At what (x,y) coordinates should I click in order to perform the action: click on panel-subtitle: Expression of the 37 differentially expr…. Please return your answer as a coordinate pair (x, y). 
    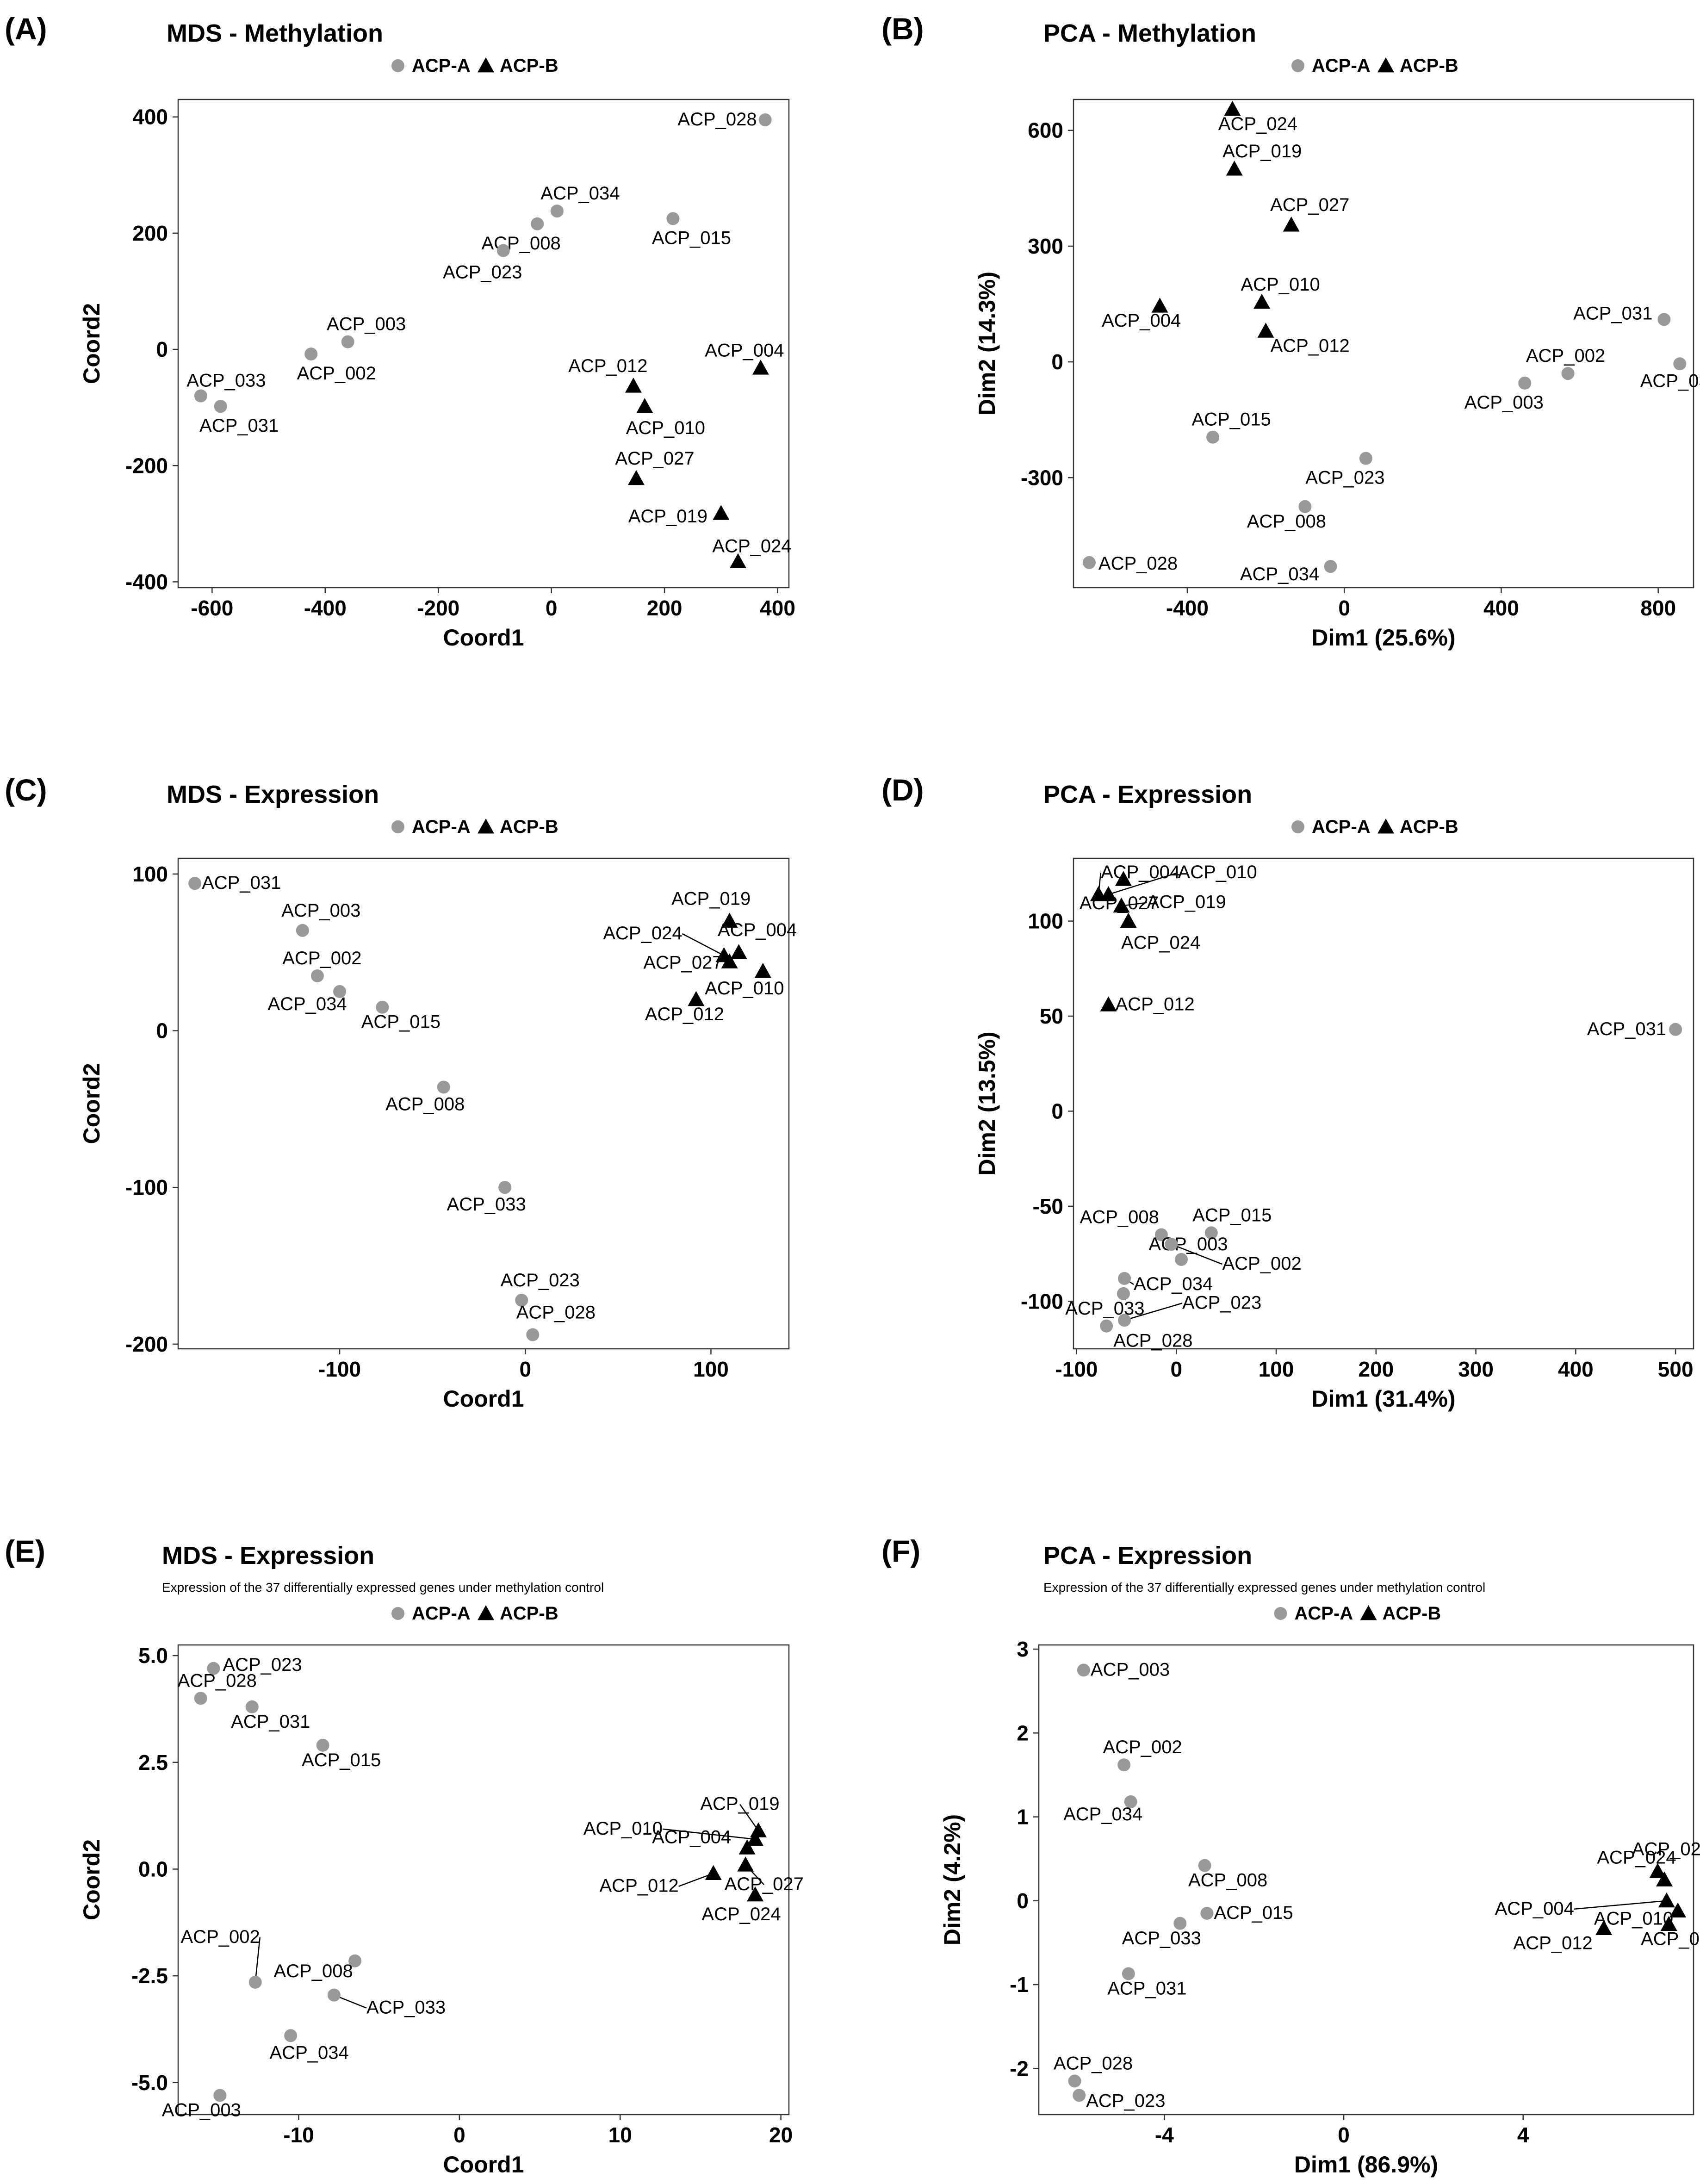
    Looking at the image, I should click on (1264, 1587).